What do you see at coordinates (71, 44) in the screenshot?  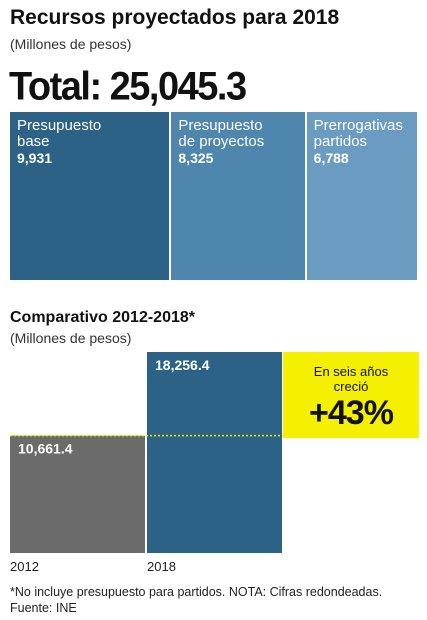 I see `chart-subtitle: (Millones de pesos)` at bounding box center [71, 44].